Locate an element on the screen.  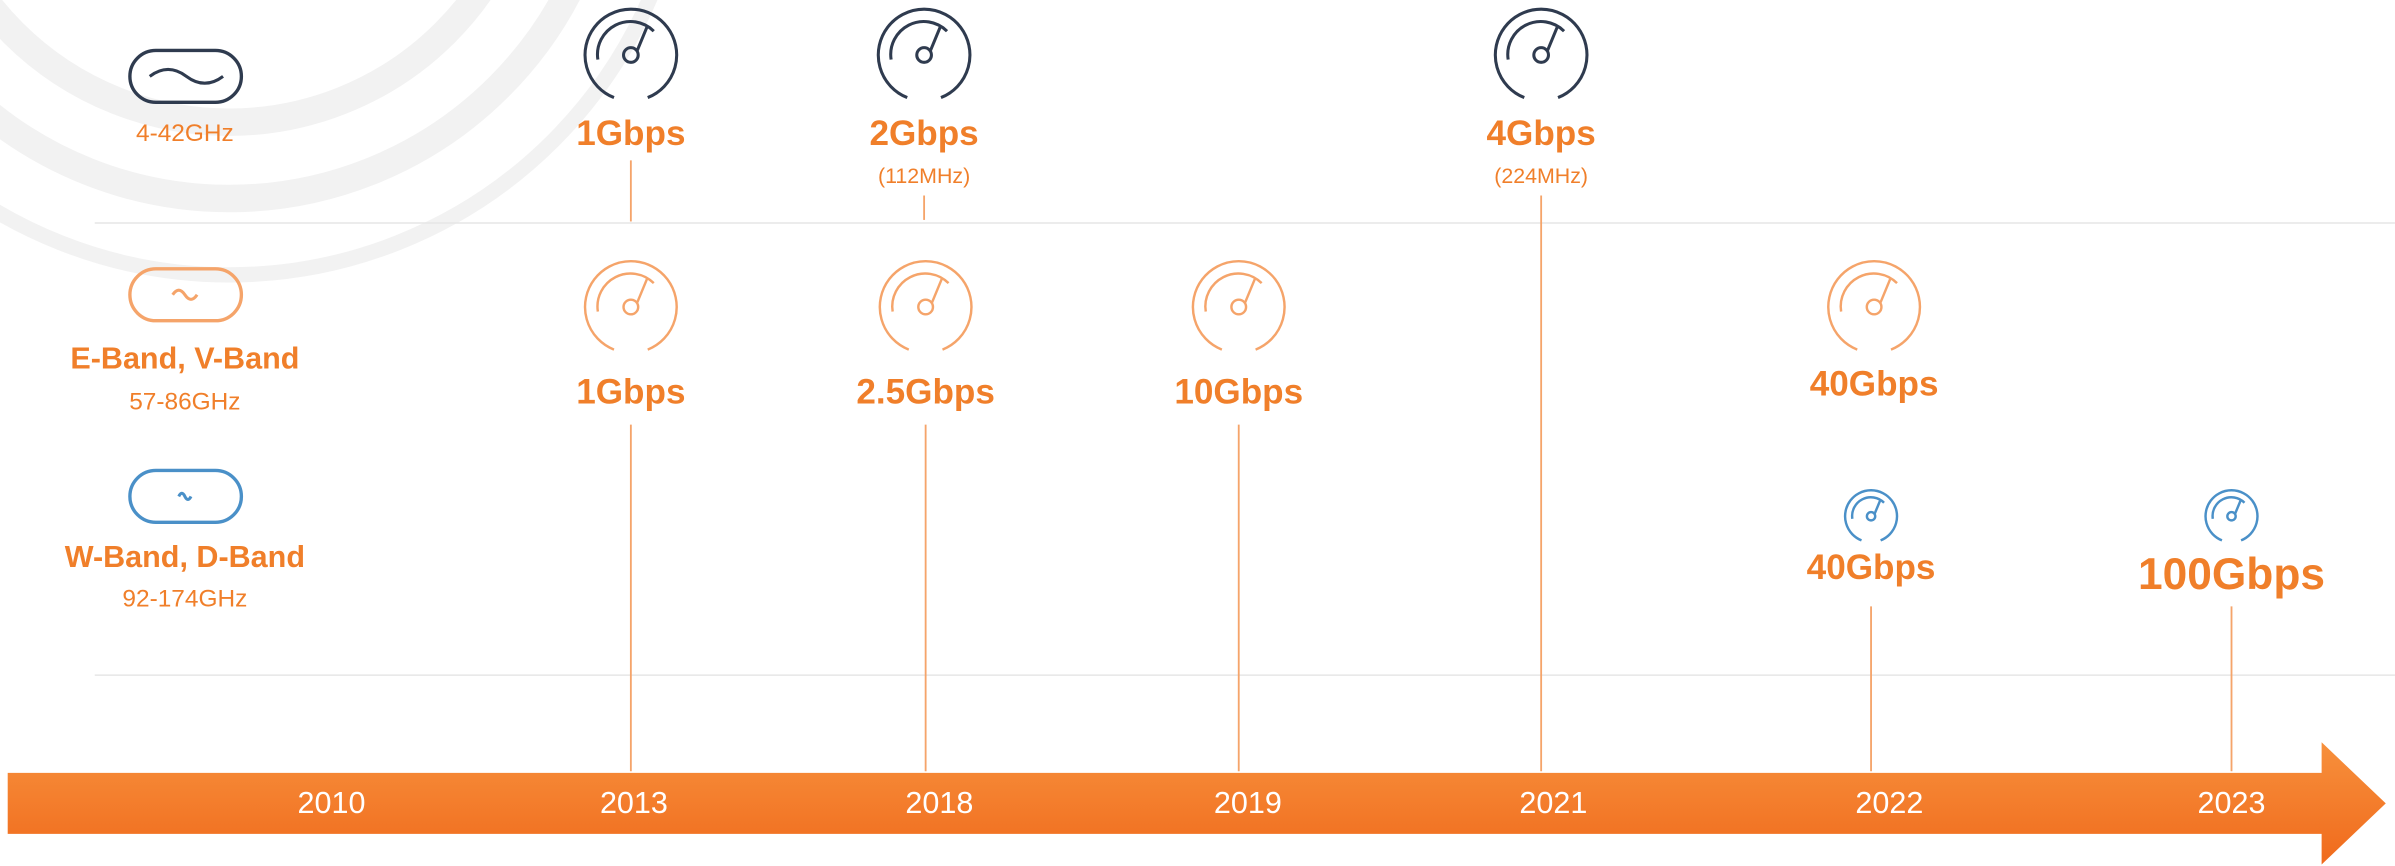
band-name: E-Band, V-Band is located at coordinates (184, 359).